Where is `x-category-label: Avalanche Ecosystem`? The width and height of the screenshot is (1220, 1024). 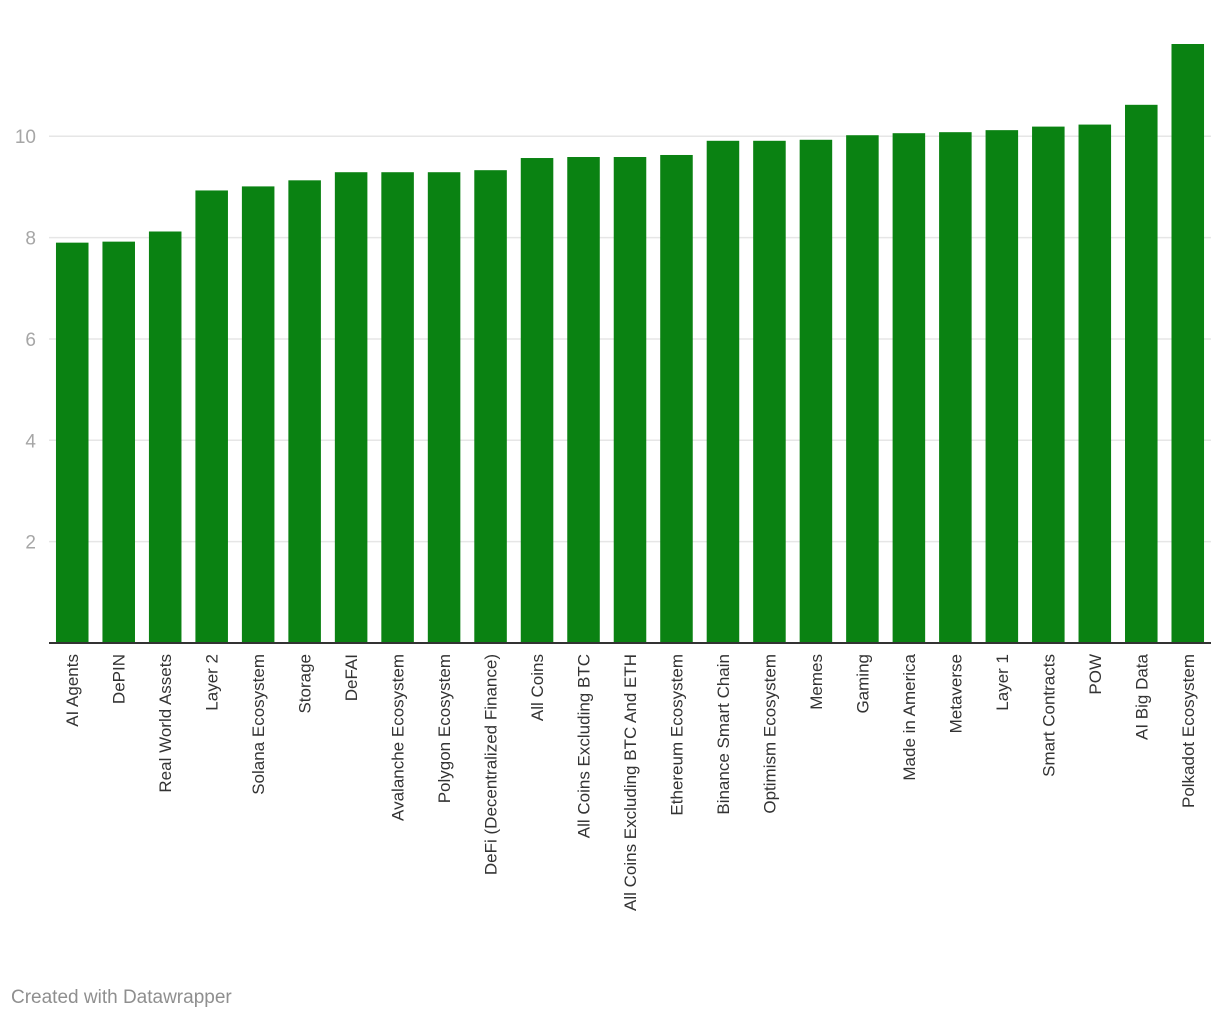 x-category-label: Avalanche Ecosystem is located at coordinates (398, 737).